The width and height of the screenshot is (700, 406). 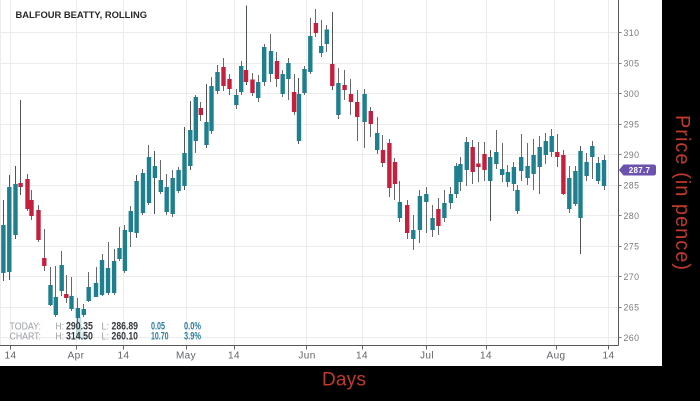 I want to click on svg-text: 265, so click(x=632, y=308).